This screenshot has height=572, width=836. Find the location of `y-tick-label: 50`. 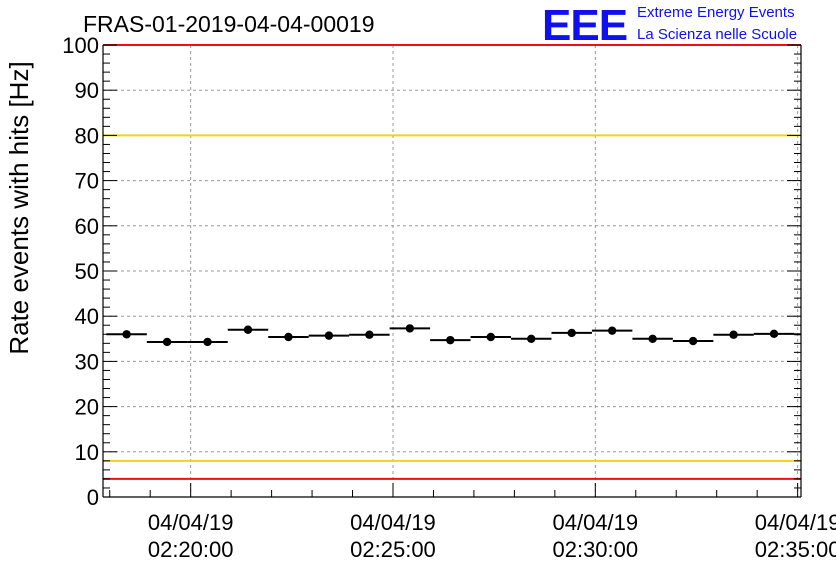

y-tick-label: 50 is located at coordinates (87, 271).